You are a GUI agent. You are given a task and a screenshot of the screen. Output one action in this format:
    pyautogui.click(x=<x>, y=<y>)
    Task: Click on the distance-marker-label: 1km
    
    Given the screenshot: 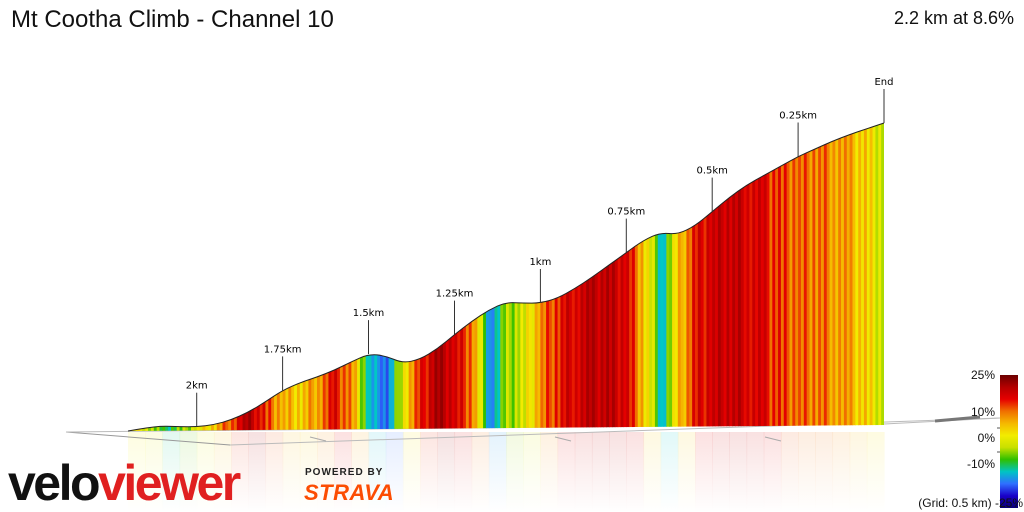 What is the action you would take?
    pyautogui.click(x=540, y=262)
    